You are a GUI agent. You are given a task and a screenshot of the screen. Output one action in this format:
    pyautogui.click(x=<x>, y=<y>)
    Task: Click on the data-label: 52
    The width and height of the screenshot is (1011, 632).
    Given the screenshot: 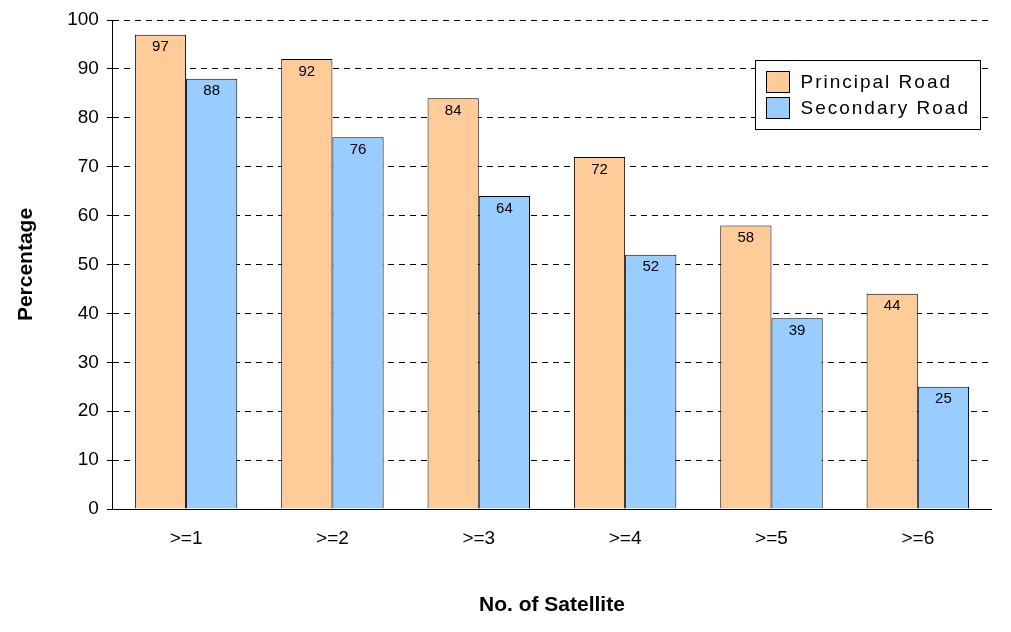 What is the action you would take?
    pyautogui.click(x=651, y=266)
    